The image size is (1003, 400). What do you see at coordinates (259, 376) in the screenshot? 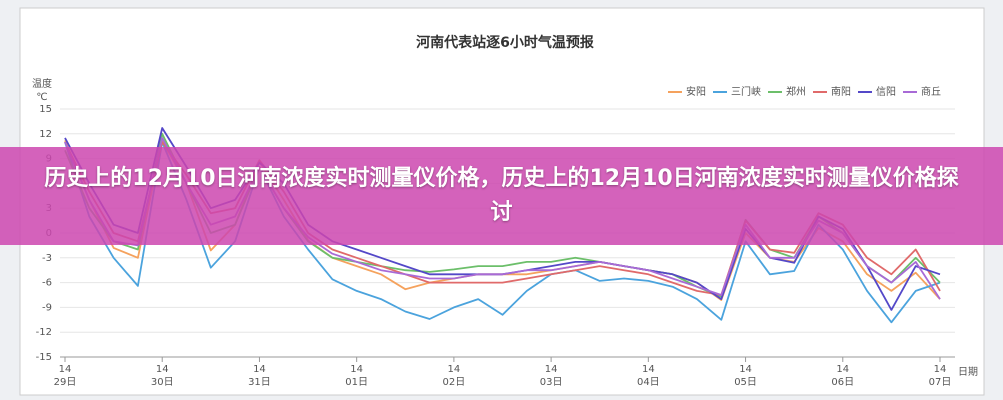
I see `x-tick-label: 14 31日` at bounding box center [259, 376].